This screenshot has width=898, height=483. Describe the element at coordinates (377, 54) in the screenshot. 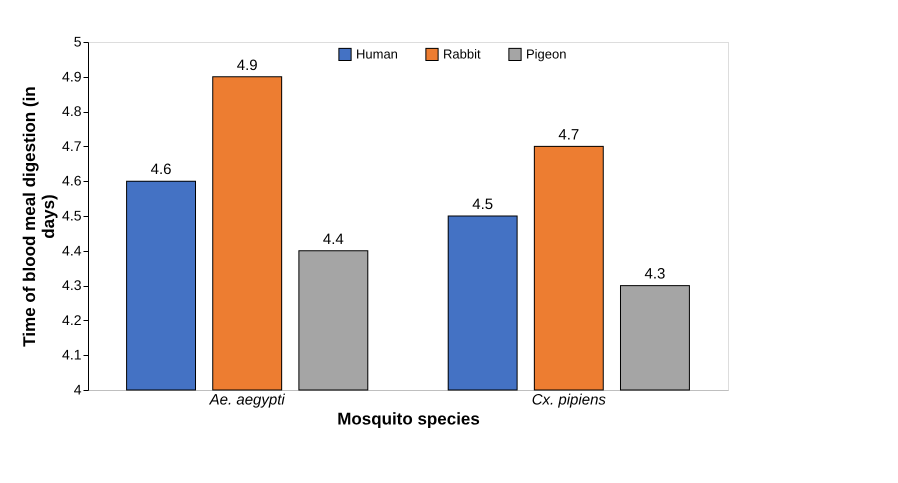

I see `legend-label: Human` at that location.